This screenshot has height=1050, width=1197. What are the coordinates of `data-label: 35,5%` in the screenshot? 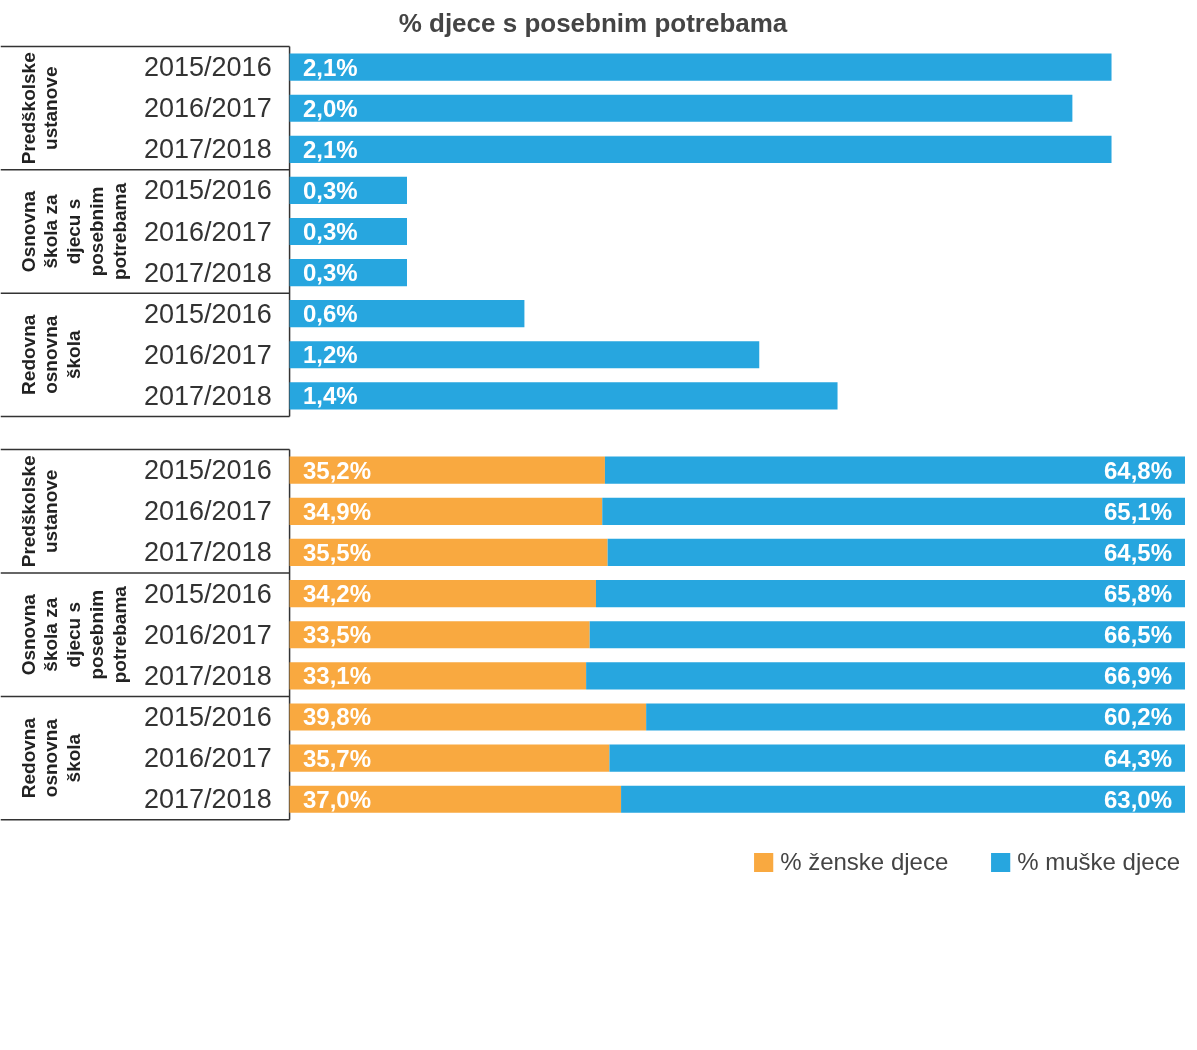 It's located at (337, 552).